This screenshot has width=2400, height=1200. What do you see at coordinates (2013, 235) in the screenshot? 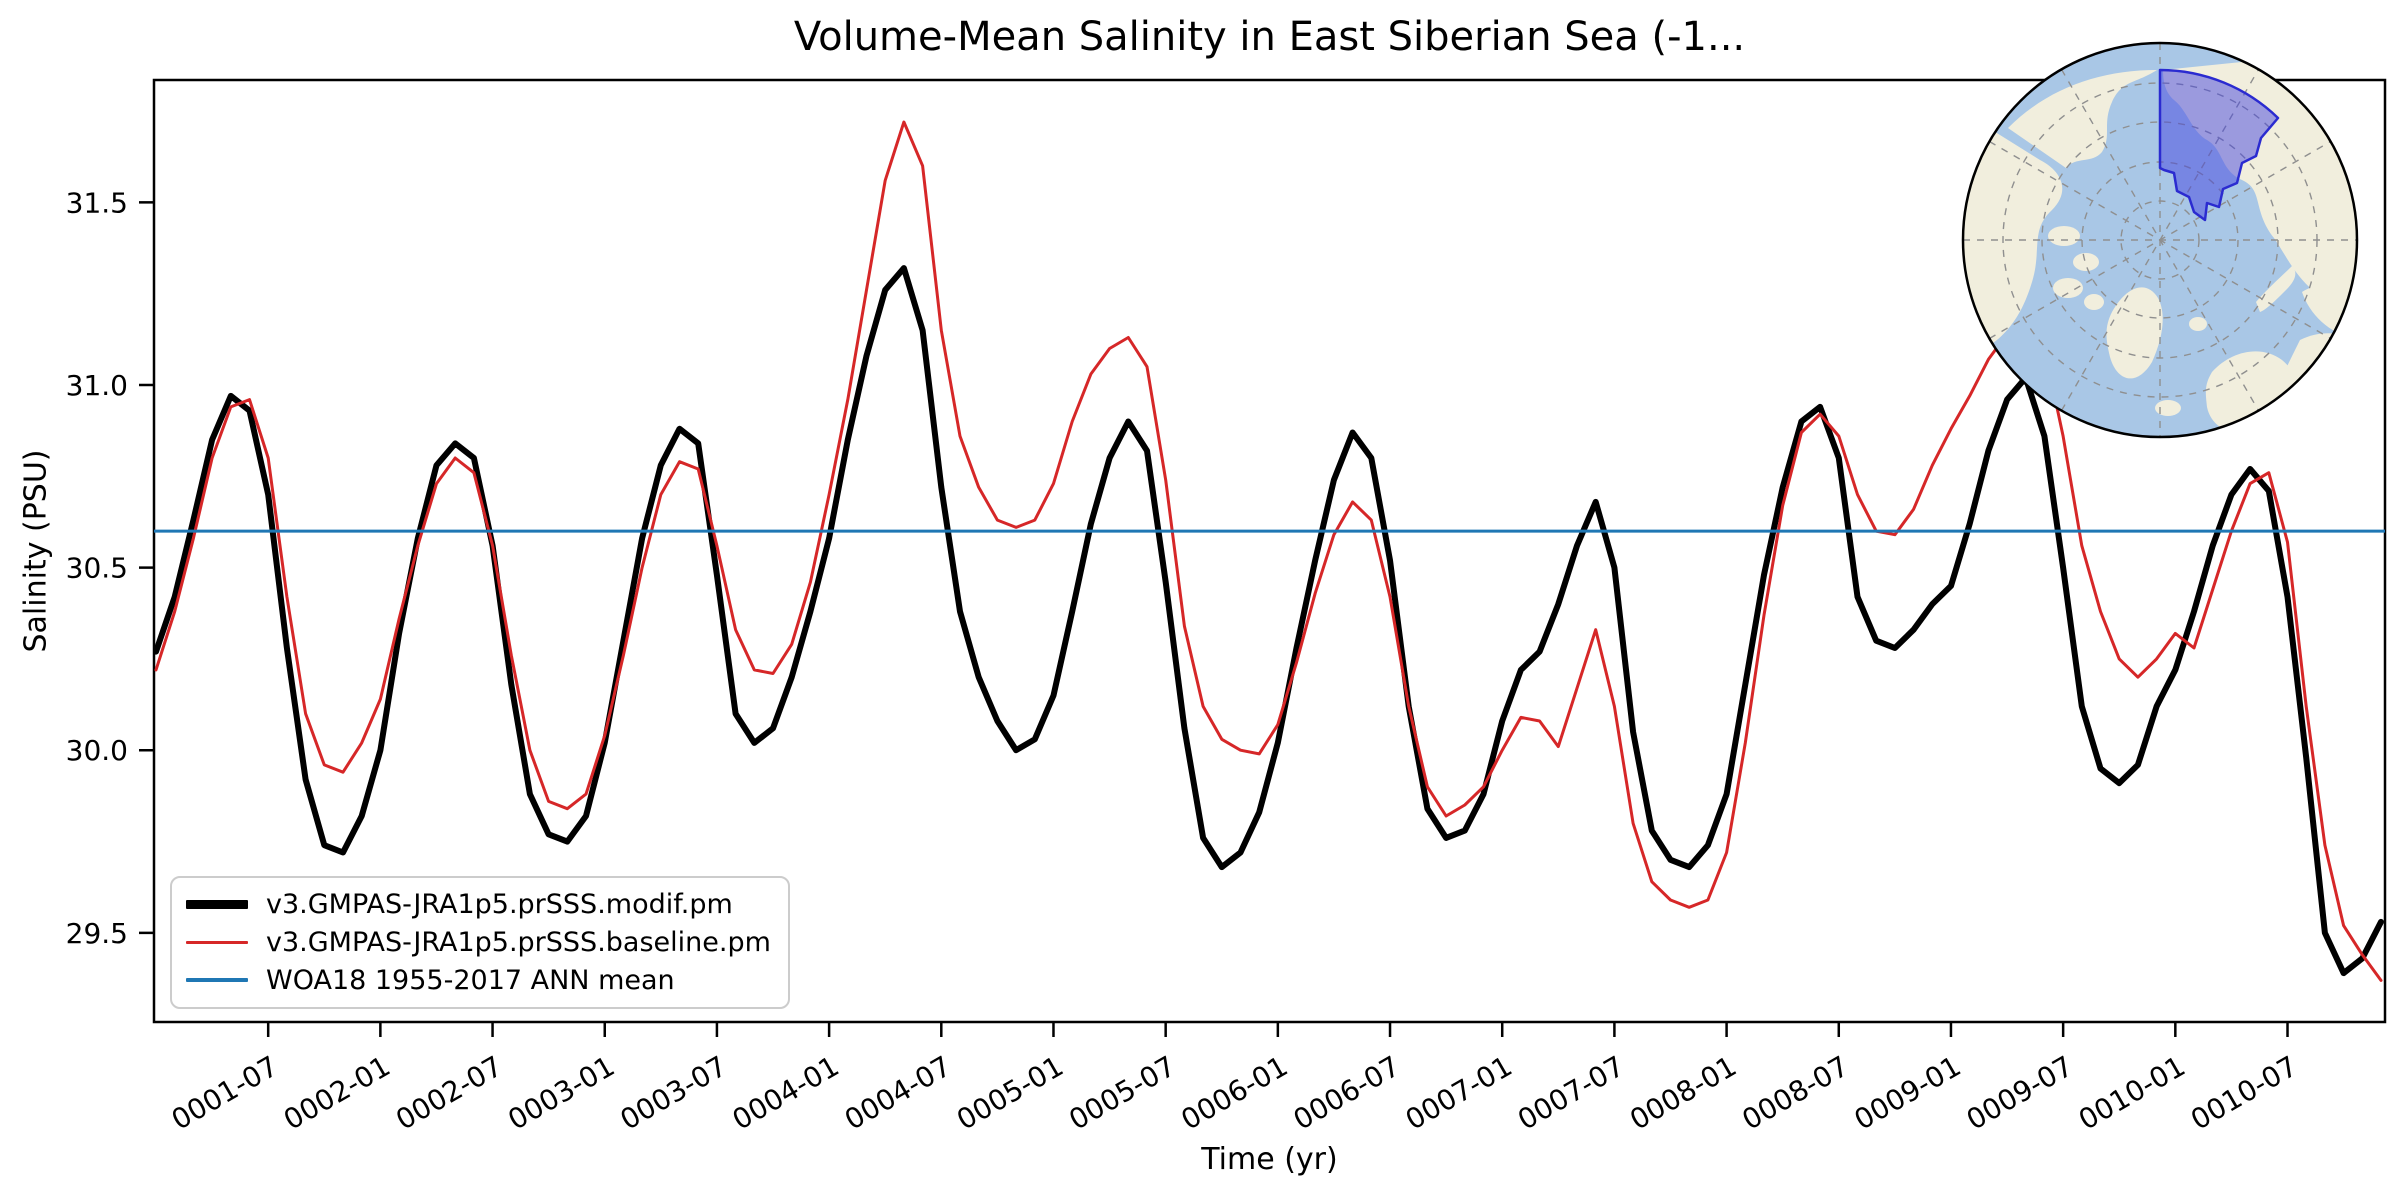
I see `map-land-canada` at bounding box center [2013, 235].